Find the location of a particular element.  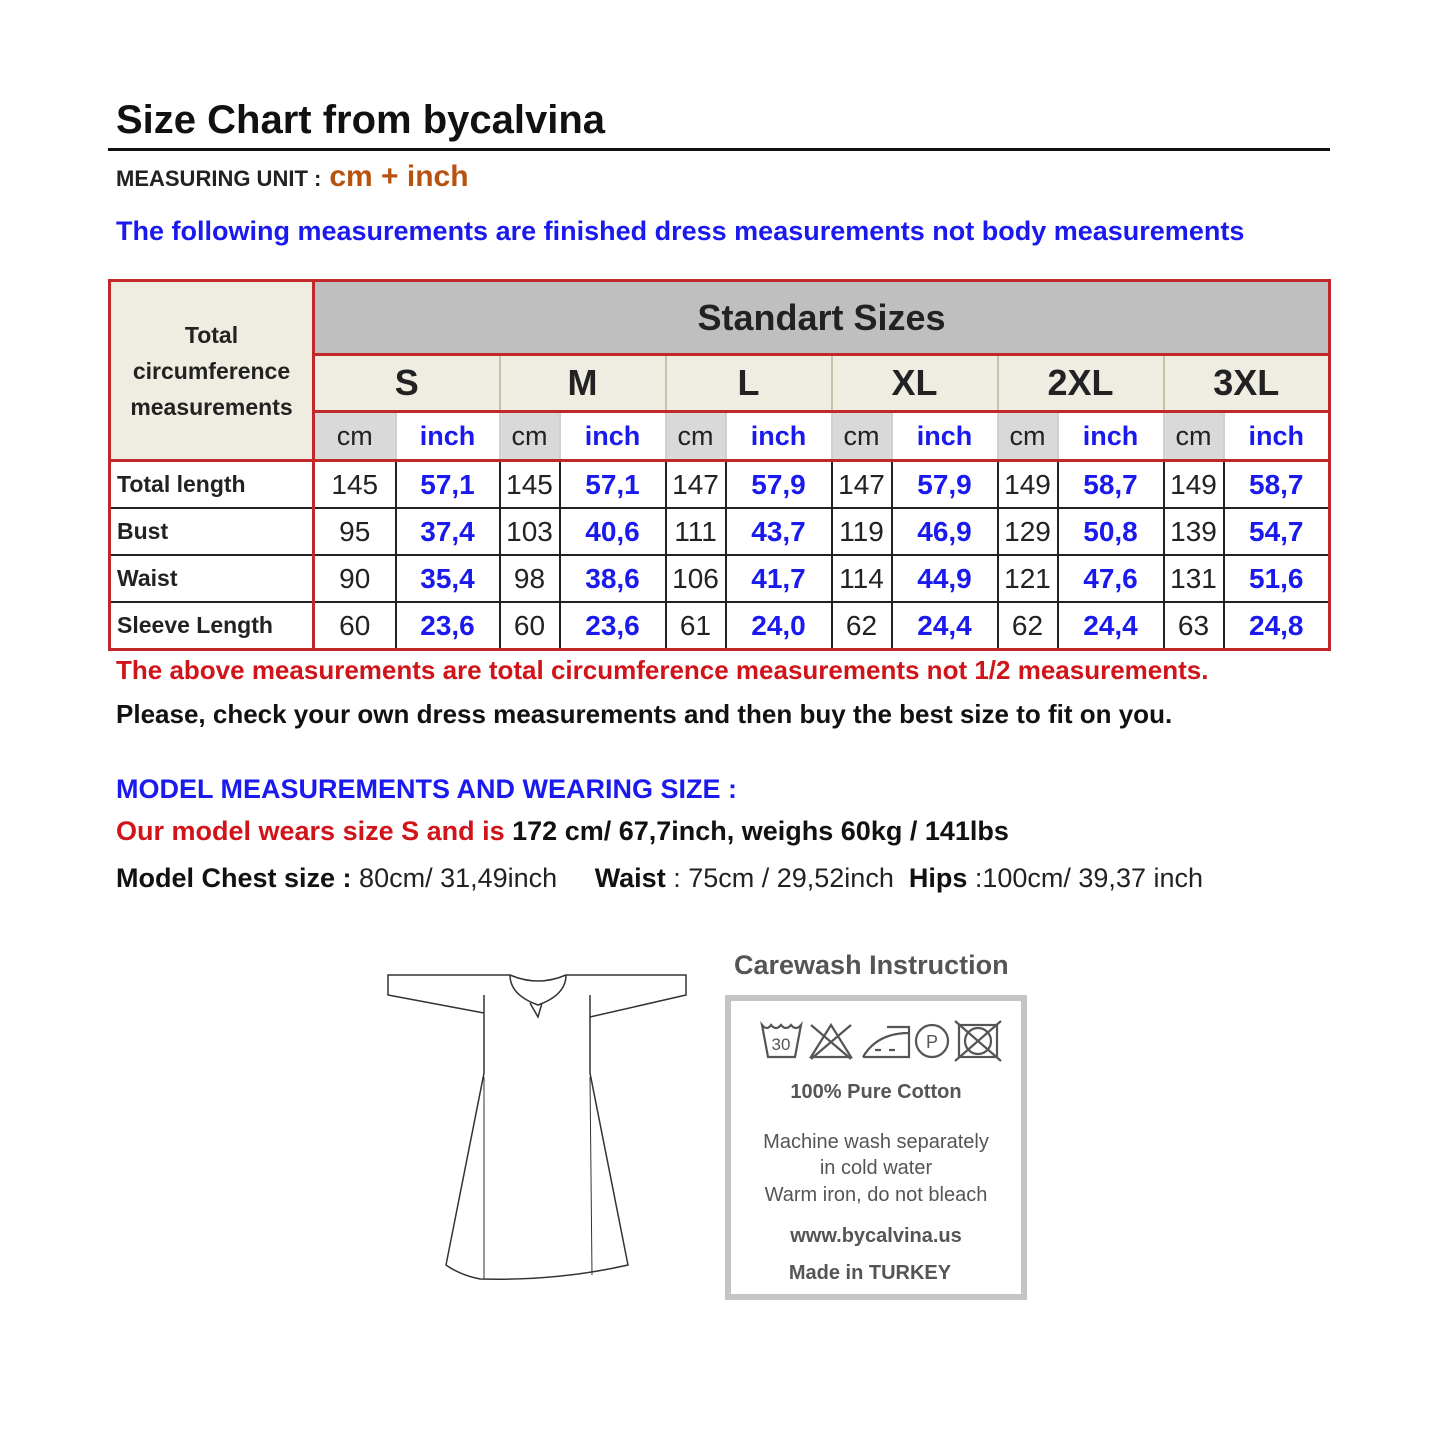

row-label: Sleeve Length is located at coordinates (211, 626).